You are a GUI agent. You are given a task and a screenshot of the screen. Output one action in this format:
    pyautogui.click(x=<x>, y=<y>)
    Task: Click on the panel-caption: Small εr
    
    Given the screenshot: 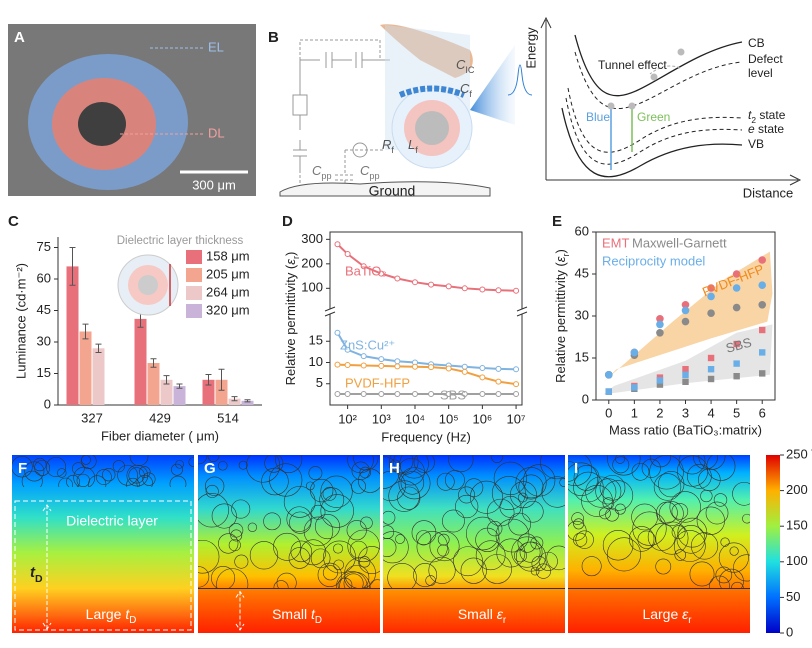 What is the action you would take?
    pyautogui.click(x=482, y=616)
    